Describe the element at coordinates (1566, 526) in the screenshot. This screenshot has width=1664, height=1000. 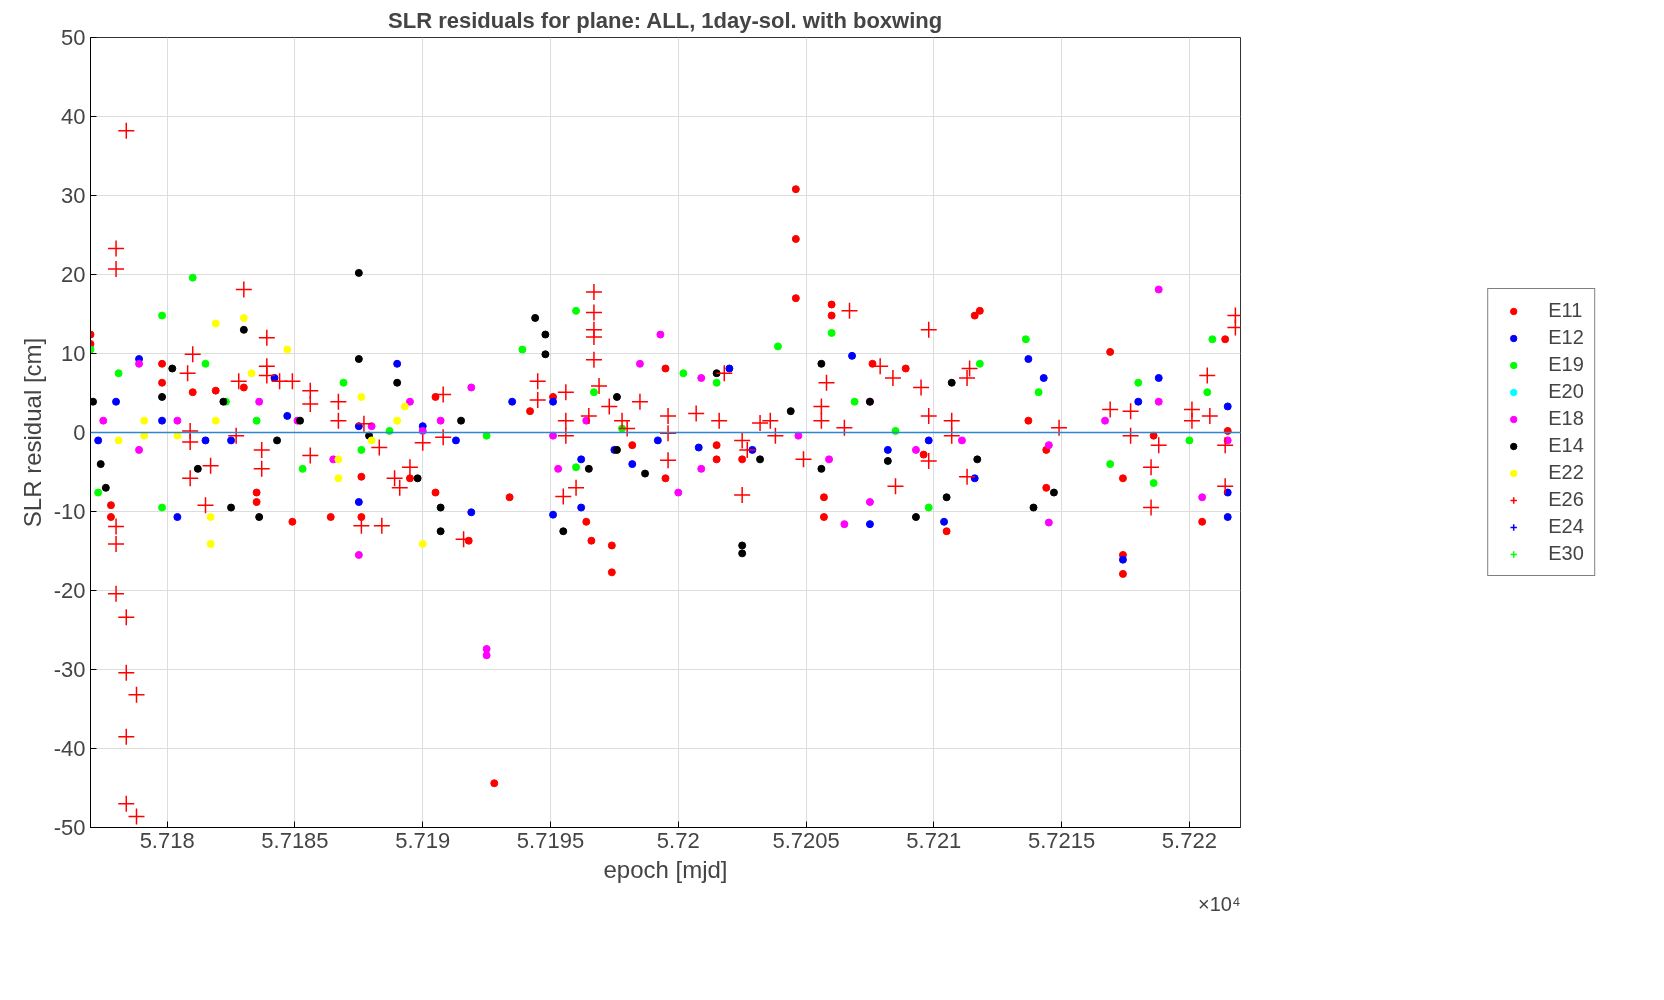
I see `legend-label: E24` at that location.